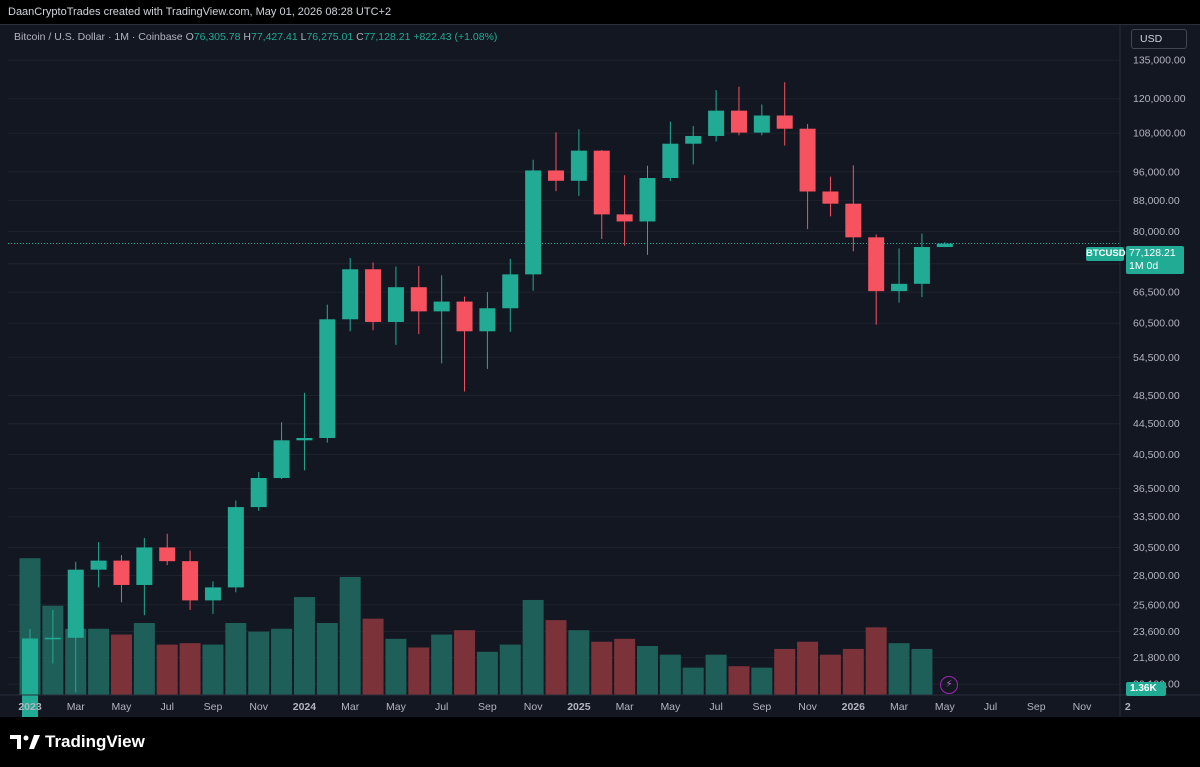  I want to click on price-tick-label: 54,500.00, so click(1156, 358).